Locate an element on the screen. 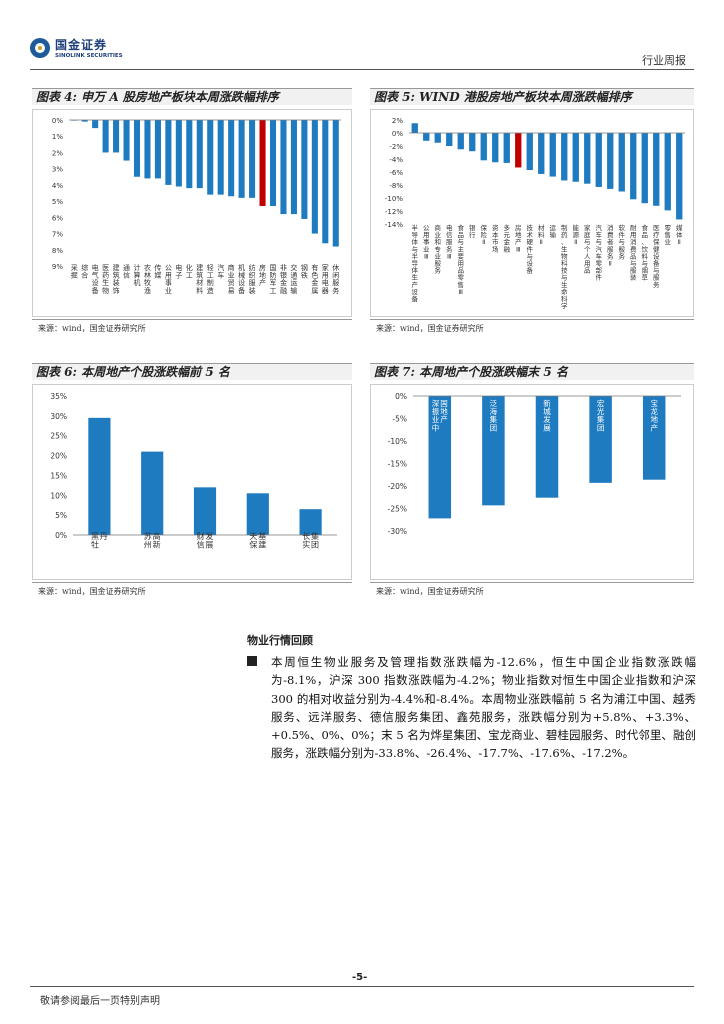 The image size is (724, 1024). bar-食品、饮料与烟草 is located at coordinates (644, 168).